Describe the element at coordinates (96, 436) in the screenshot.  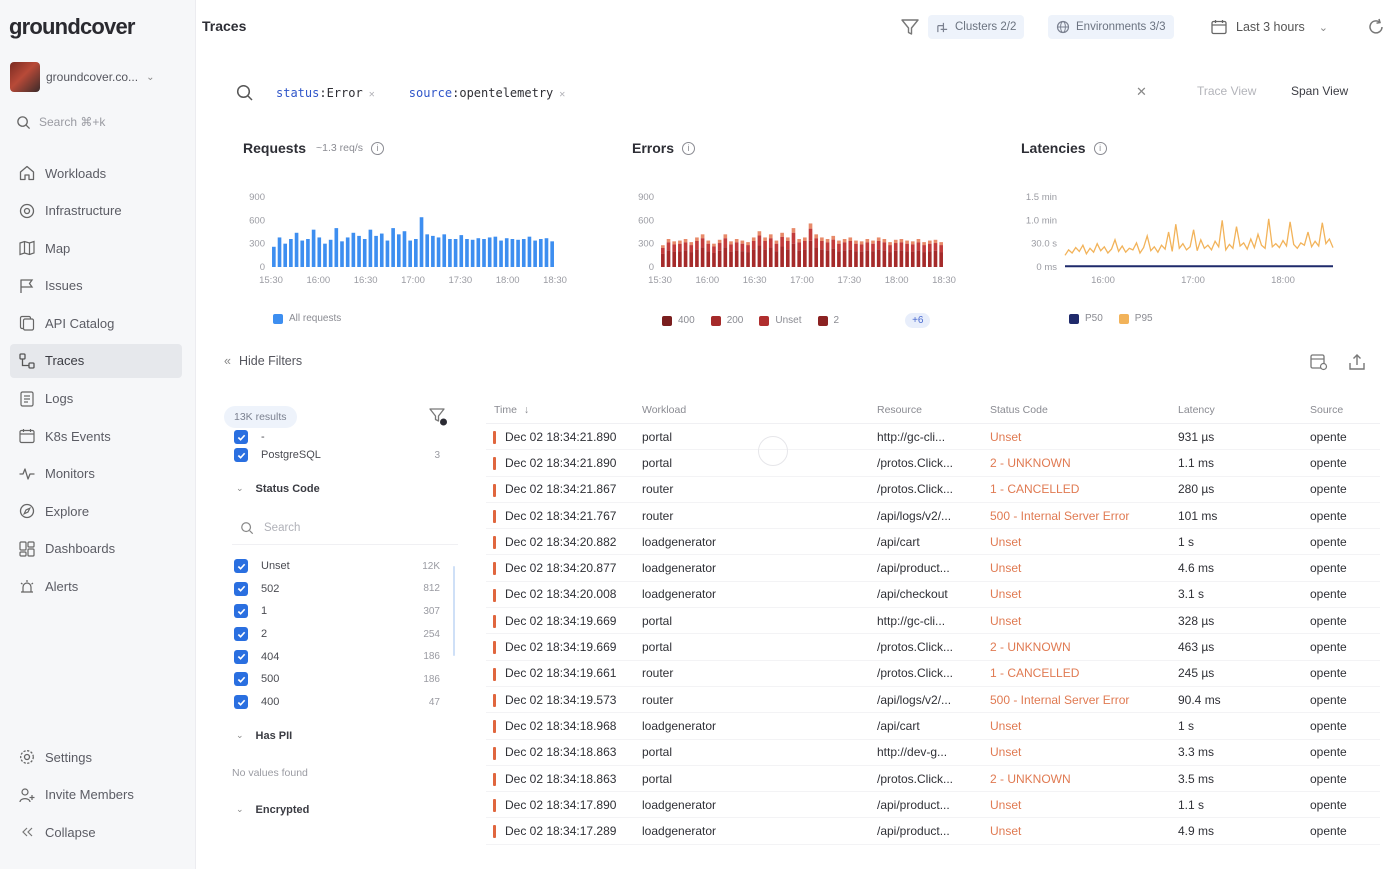
I see `sidebar-item-k8s-events: K8s Events` at that location.